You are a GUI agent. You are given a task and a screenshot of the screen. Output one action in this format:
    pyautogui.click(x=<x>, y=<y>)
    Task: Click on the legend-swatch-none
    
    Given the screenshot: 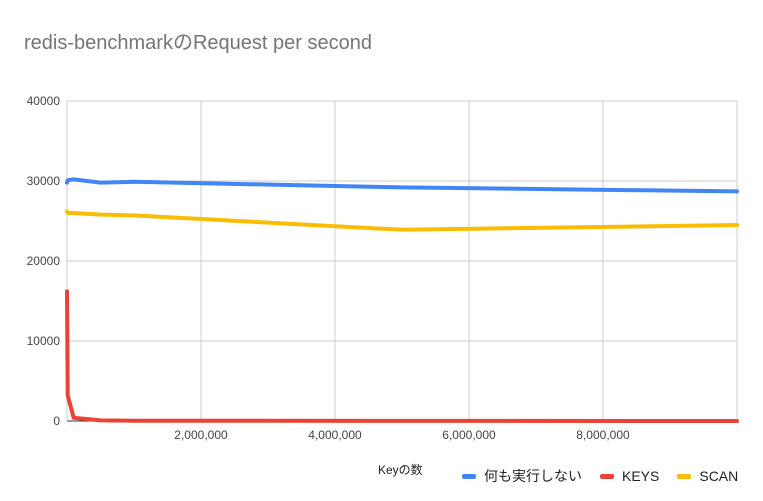 What is the action you would take?
    pyautogui.click(x=469, y=476)
    